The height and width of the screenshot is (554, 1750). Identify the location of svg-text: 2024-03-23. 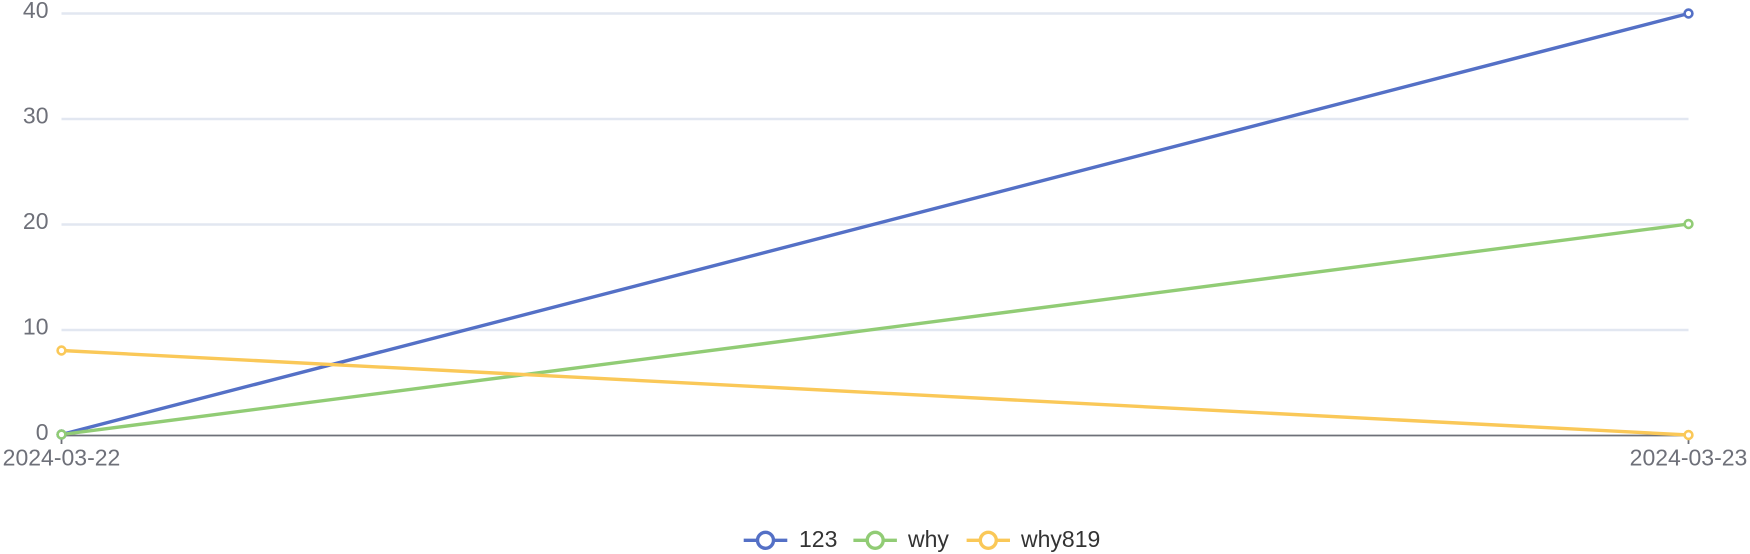
(1689, 458).